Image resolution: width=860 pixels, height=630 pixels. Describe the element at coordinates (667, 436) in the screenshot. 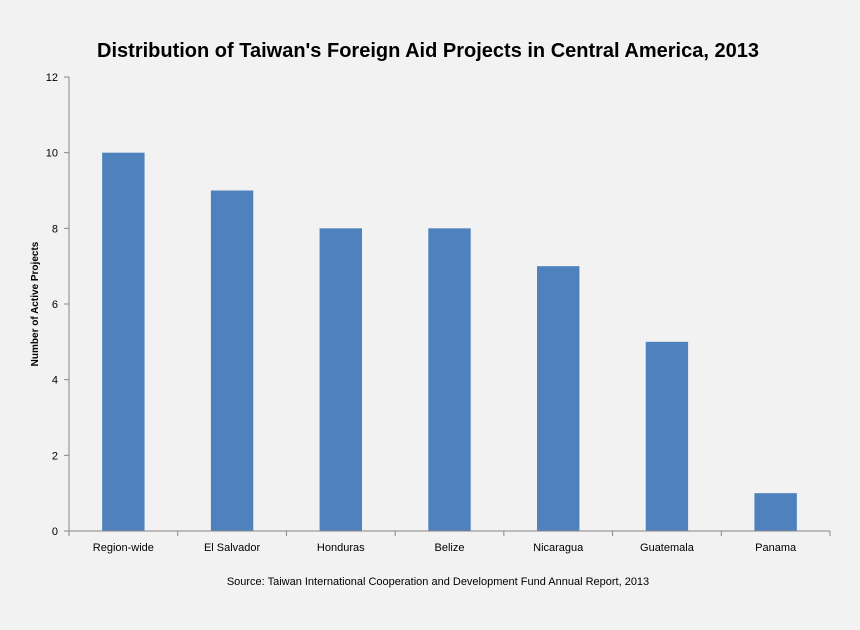

I see `bar-guatemala` at that location.